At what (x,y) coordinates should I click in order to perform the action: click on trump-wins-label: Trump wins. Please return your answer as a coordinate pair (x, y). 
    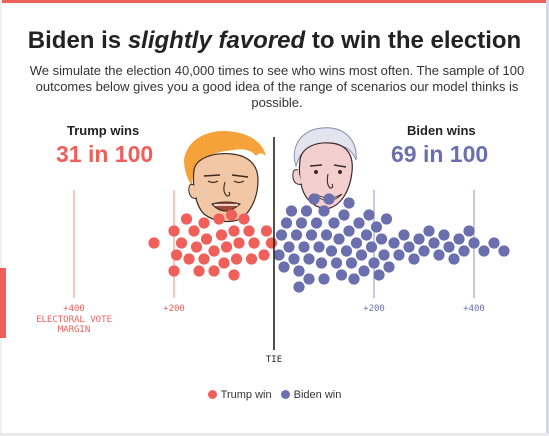
    Looking at the image, I should click on (103, 130).